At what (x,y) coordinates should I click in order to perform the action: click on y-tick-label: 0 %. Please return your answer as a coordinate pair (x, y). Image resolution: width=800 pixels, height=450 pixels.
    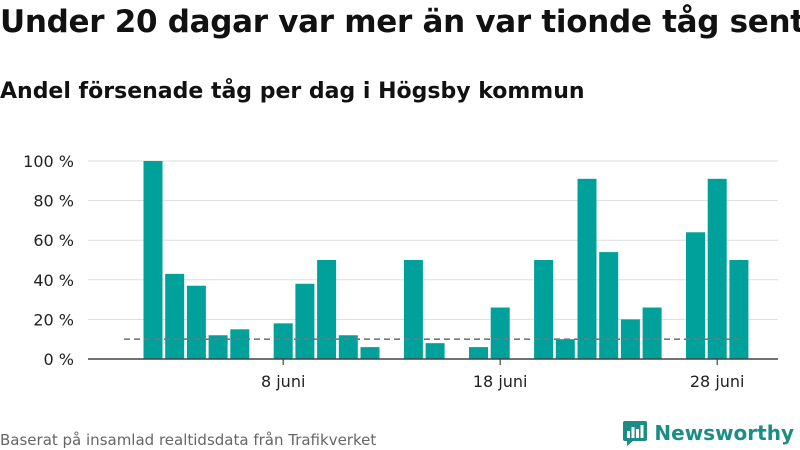
    Looking at the image, I should click on (59, 359).